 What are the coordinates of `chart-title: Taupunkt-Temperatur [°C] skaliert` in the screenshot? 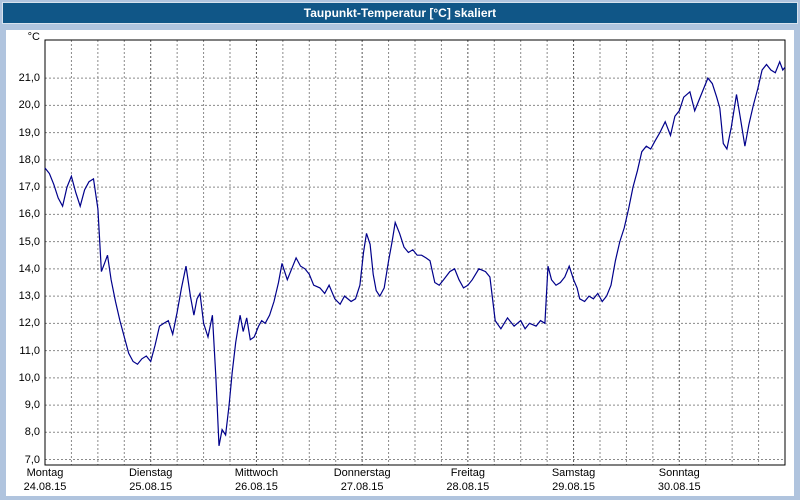 It's located at (400, 13).